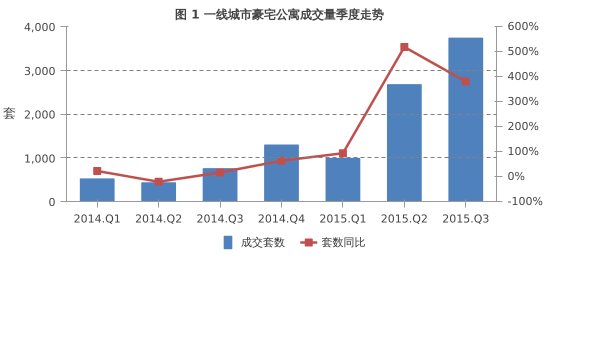 This screenshot has height=350, width=596. Describe the element at coordinates (523, 76) in the screenshot. I see `y2-tick-label: 400%` at that location.